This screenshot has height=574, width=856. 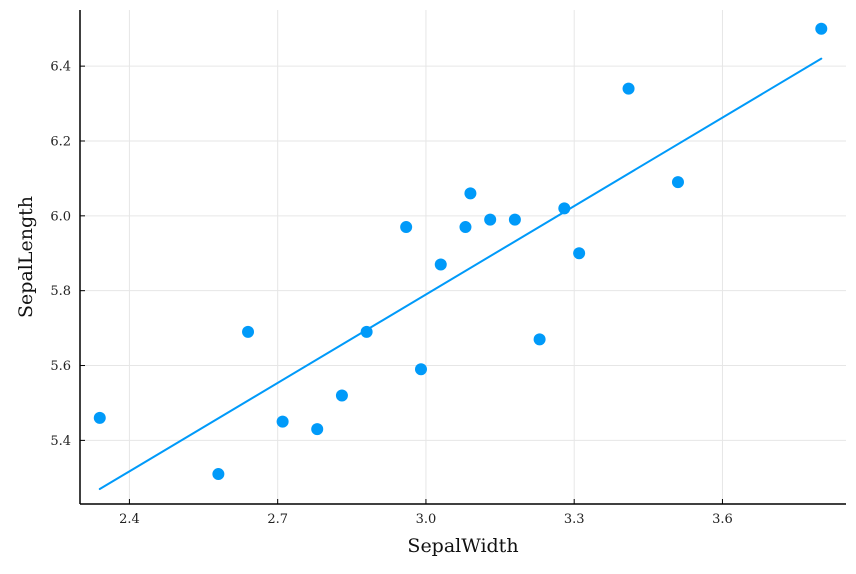 I want to click on y-tick-label: 5.4, so click(x=60, y=441).